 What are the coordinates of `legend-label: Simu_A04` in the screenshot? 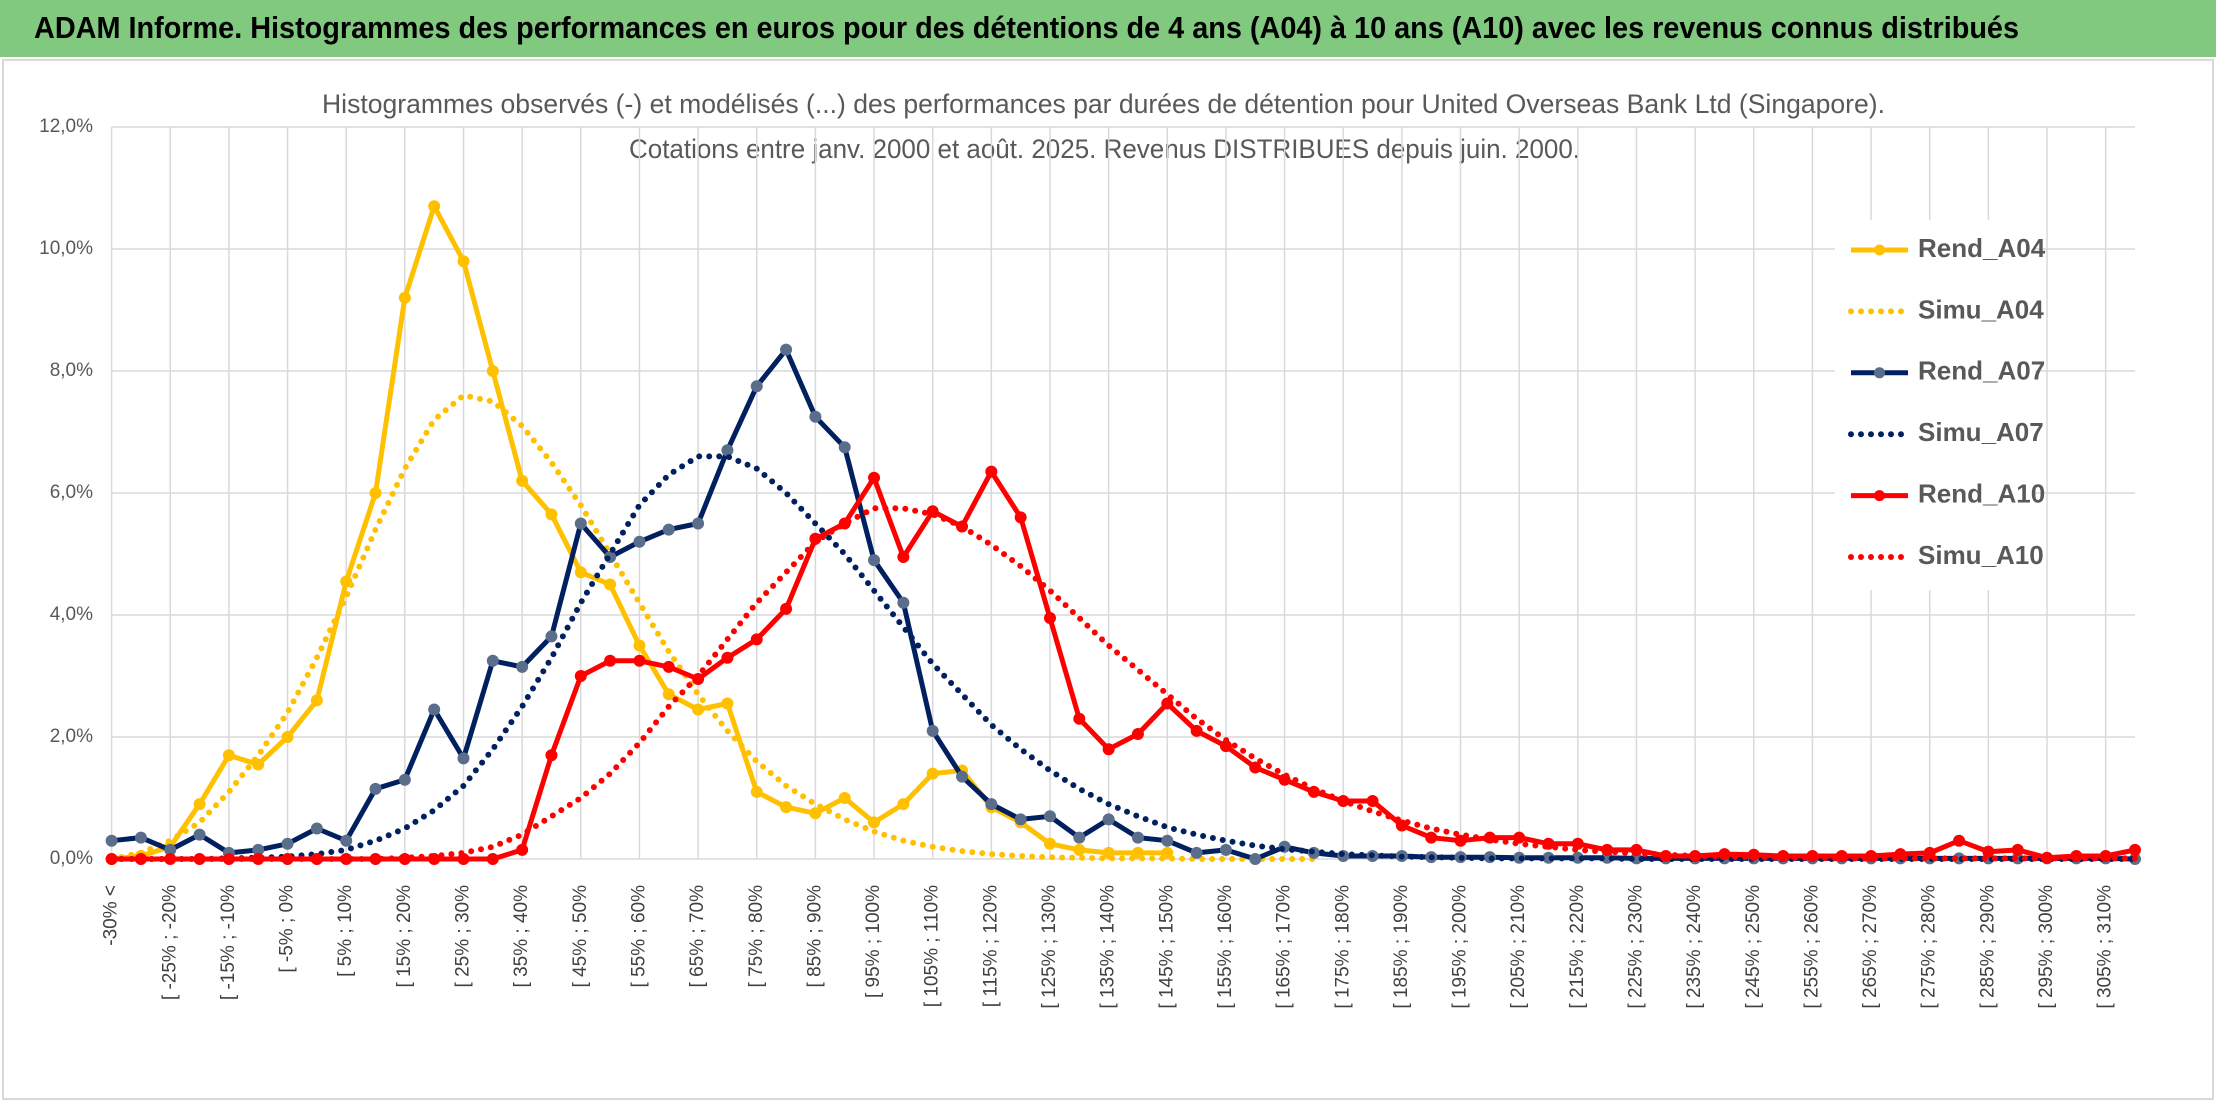 It's located at (1981, 309).